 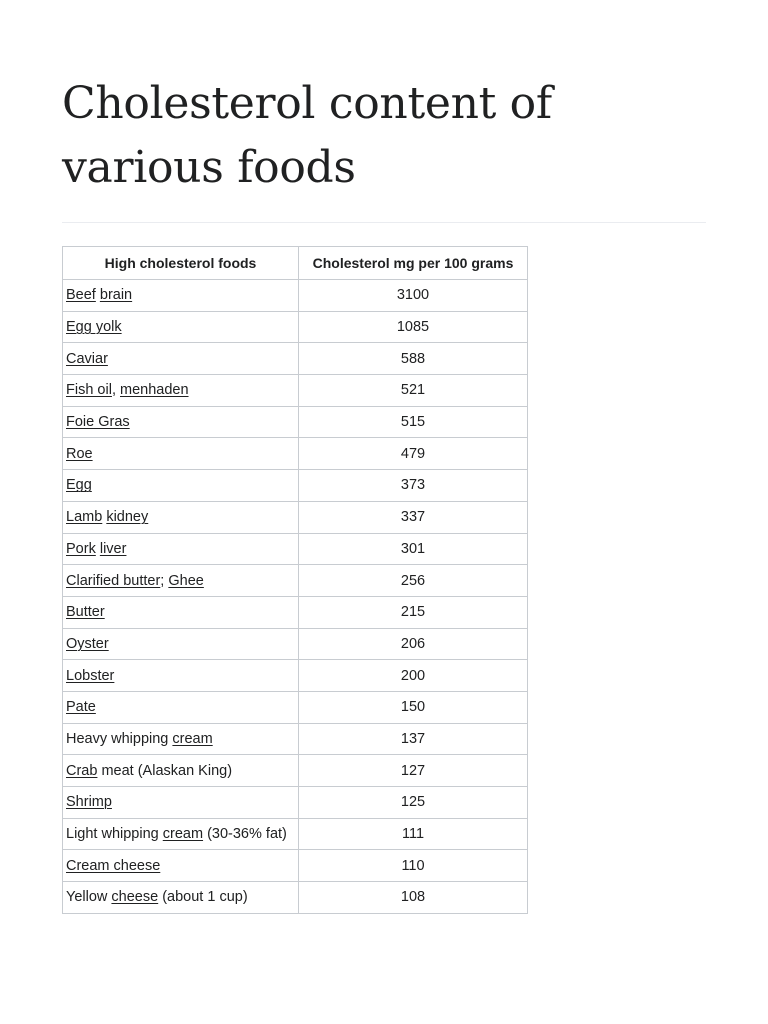 What do you see at coordinates (180, 866) in the screenshot?
I see `food-name-cell: Cream cheese` at bounding box center [180, 866].